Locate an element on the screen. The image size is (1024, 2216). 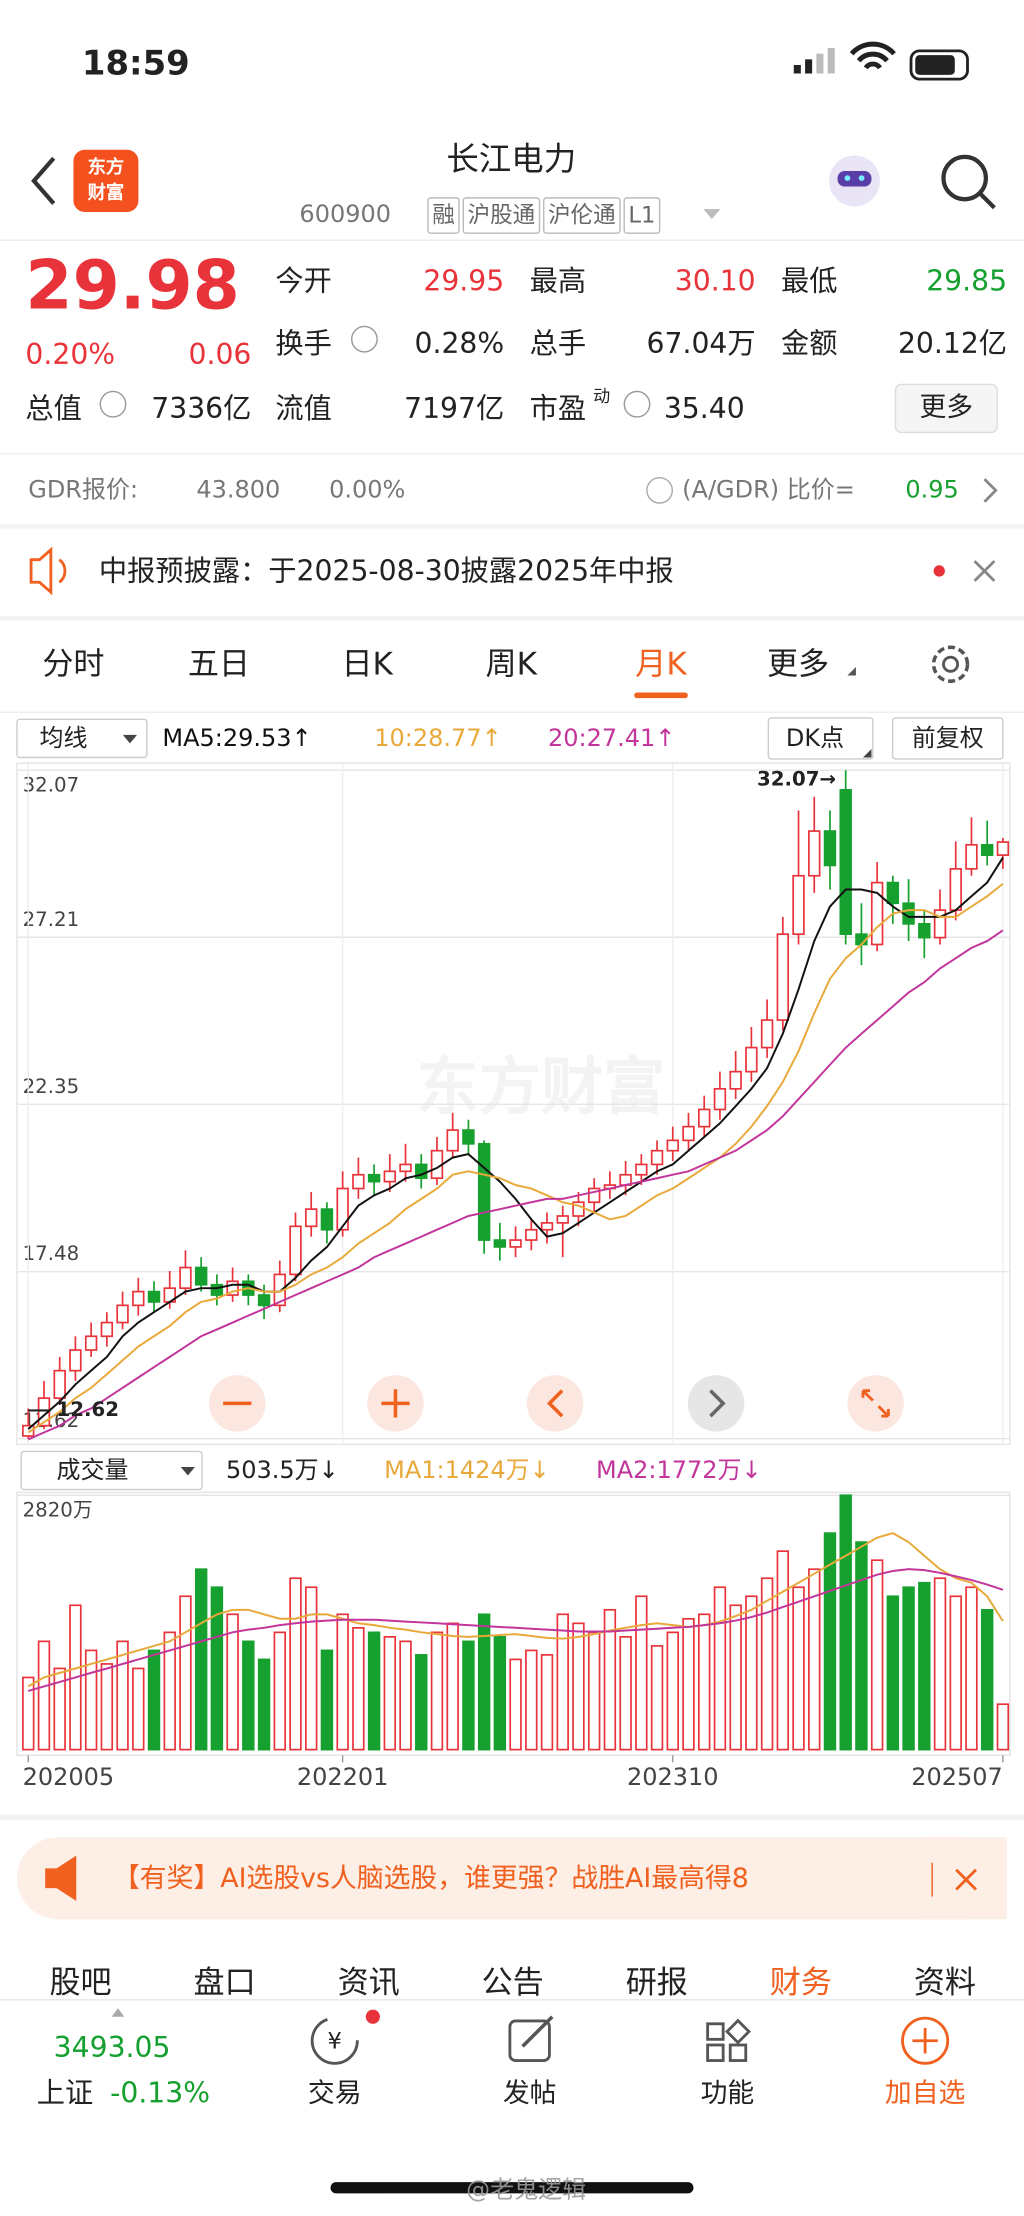
divider is located at coordinates (512, 526).